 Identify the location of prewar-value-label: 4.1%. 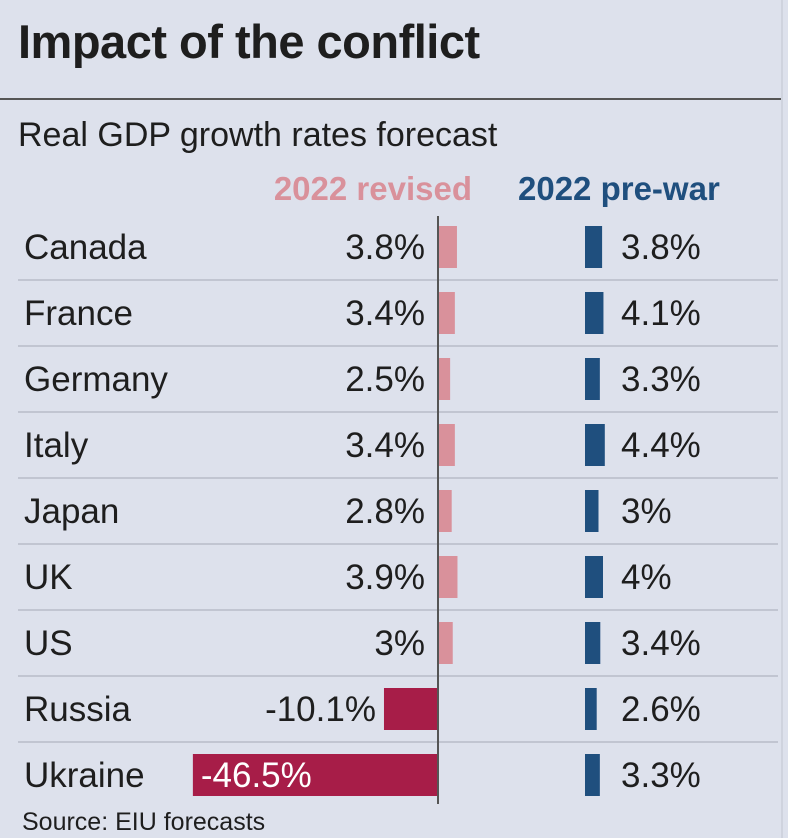
(661, 313).